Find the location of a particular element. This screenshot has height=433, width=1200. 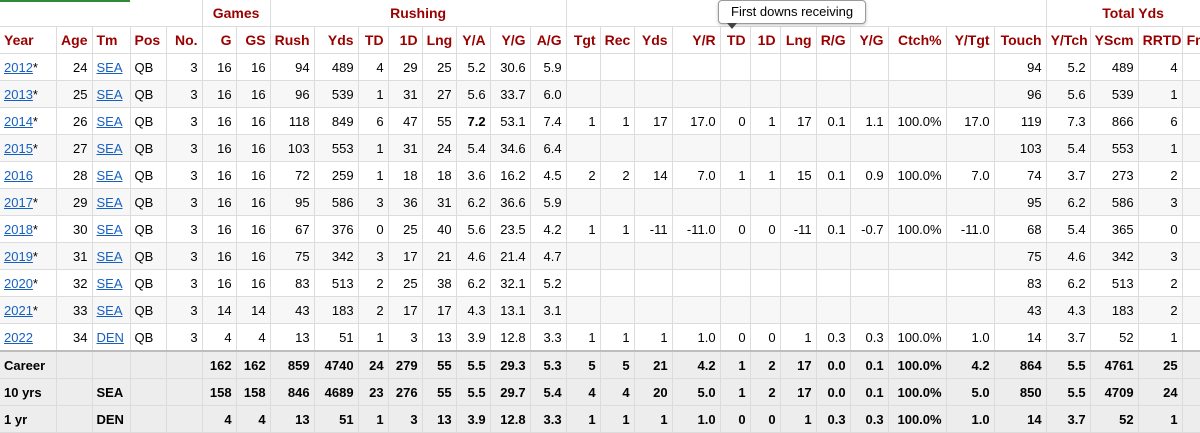

team-link: DEN is located at coordinates (110, 337).